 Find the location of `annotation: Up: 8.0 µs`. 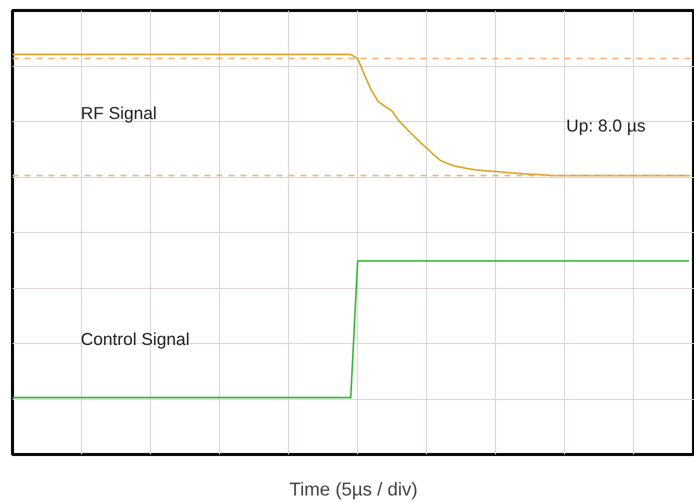

annotation: Up: 8.0 µs is located at coordinates (606, 125).